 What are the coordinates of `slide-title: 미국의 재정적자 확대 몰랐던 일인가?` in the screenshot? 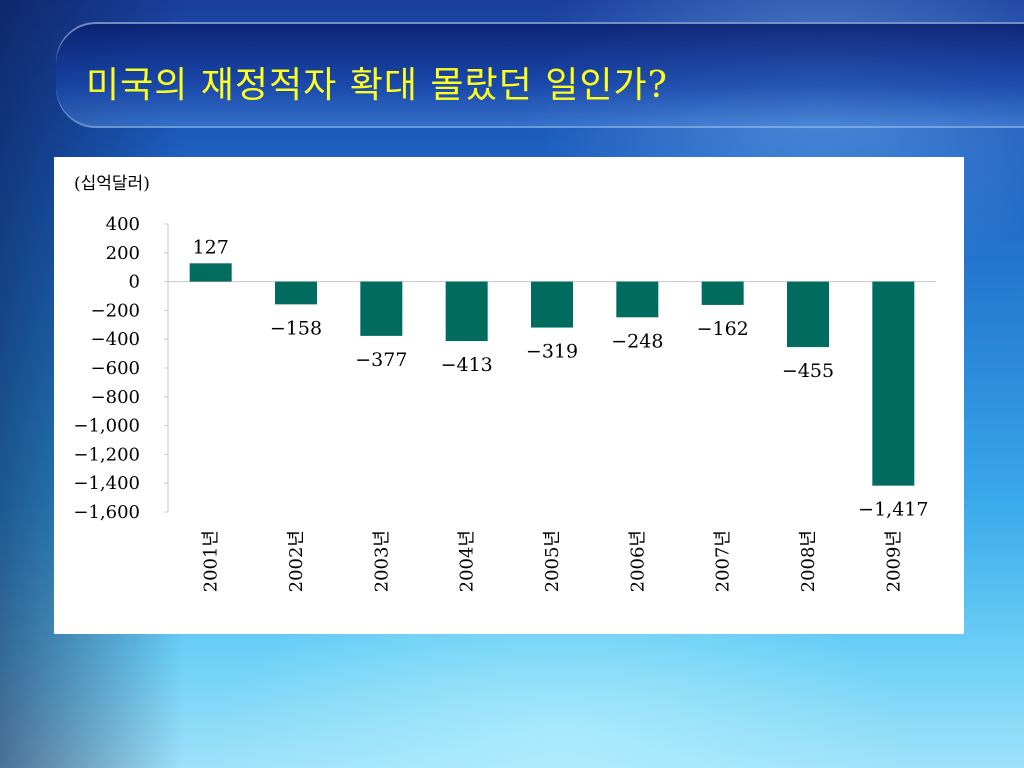 It's located at (377, 85).